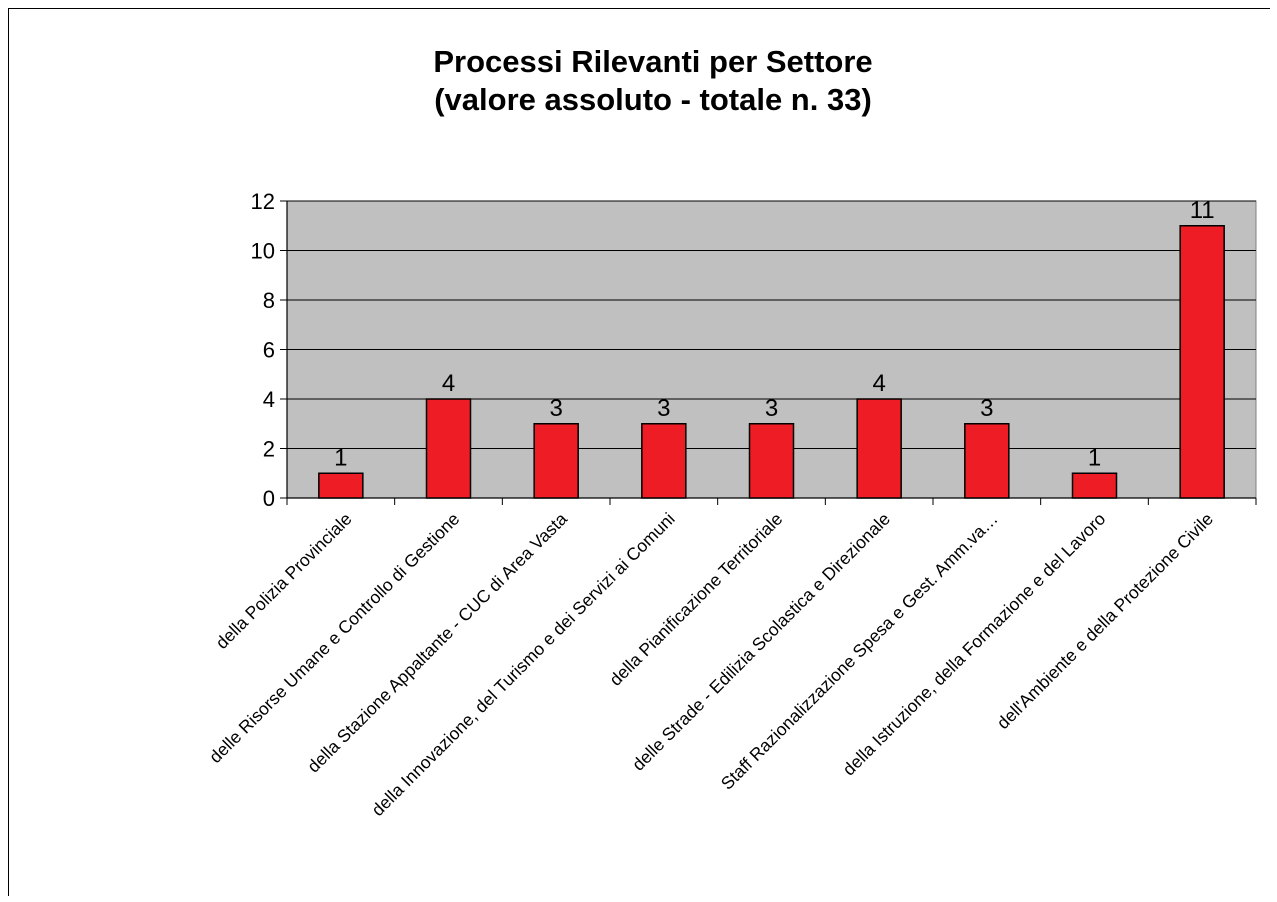  Describe the element at coordinates (269, 498) in the screenshot. I see `y-tick-label: 0` at that location.